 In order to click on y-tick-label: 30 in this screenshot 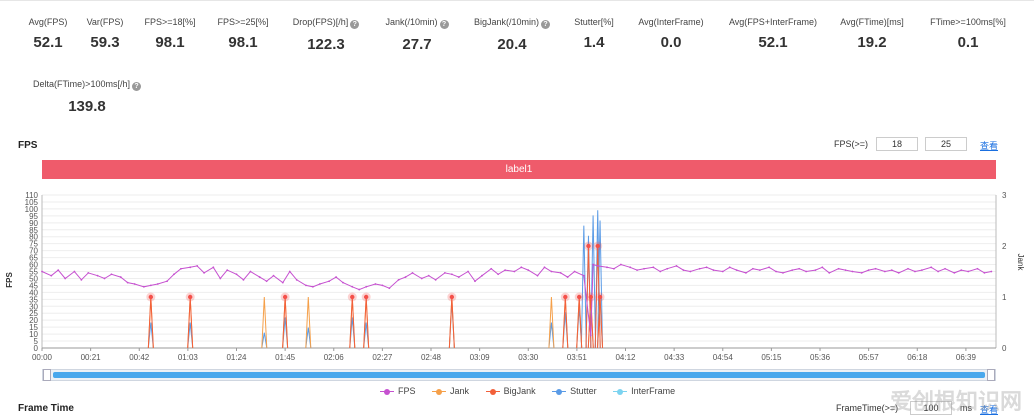, I will do `click(33, 306)`.